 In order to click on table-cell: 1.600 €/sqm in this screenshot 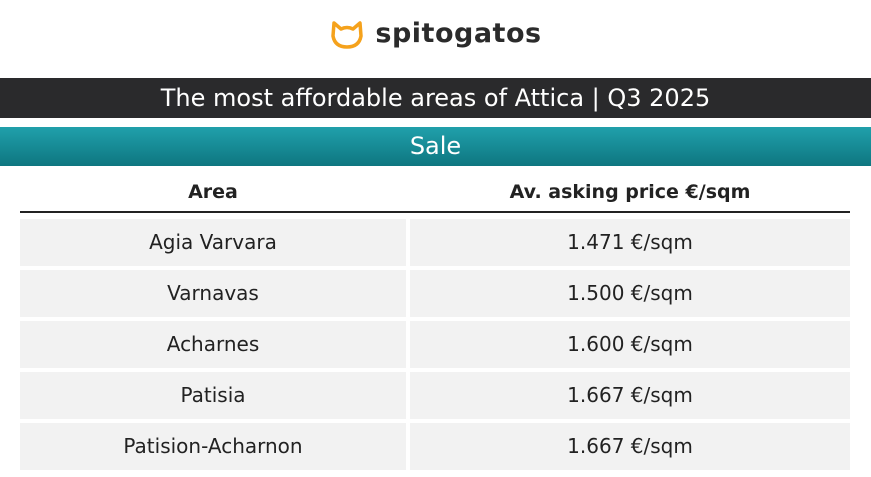, I will do `click(630, 344)`.